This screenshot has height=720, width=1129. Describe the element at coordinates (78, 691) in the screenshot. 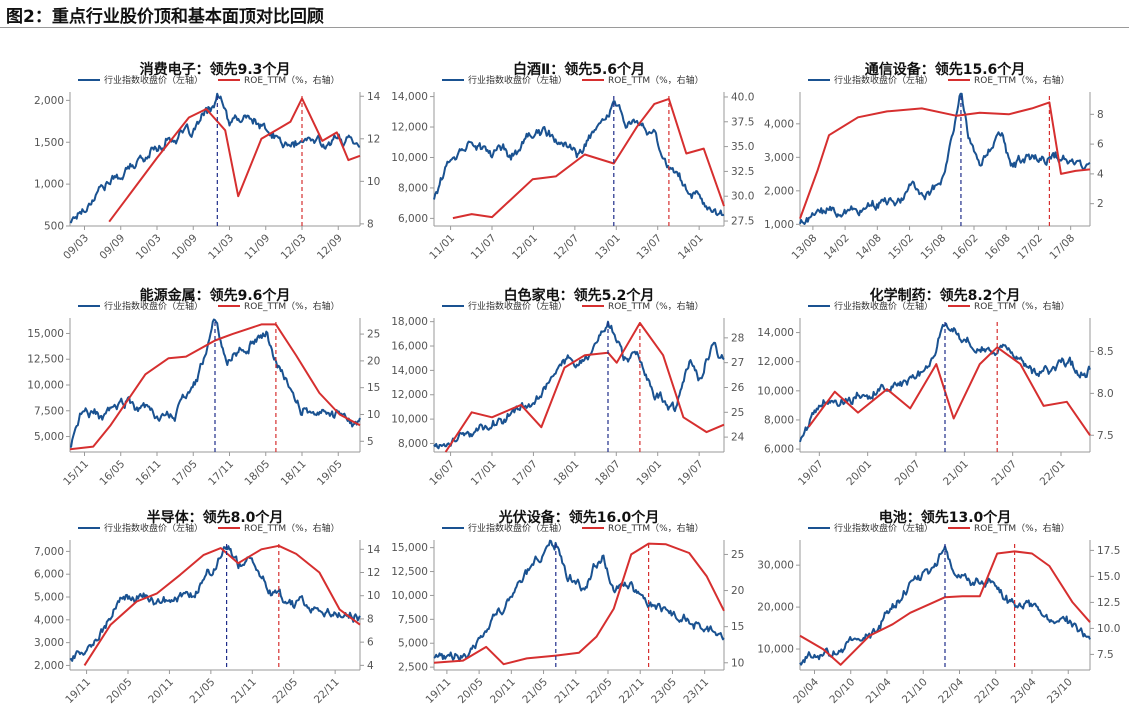

I see `x-tick-label: 19/11` at that location.